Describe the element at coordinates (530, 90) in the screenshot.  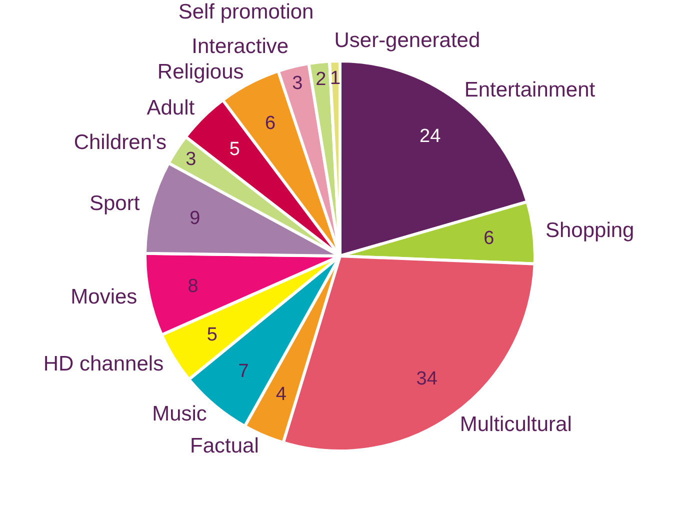
I see `slice-label: Entertainment` at that location.